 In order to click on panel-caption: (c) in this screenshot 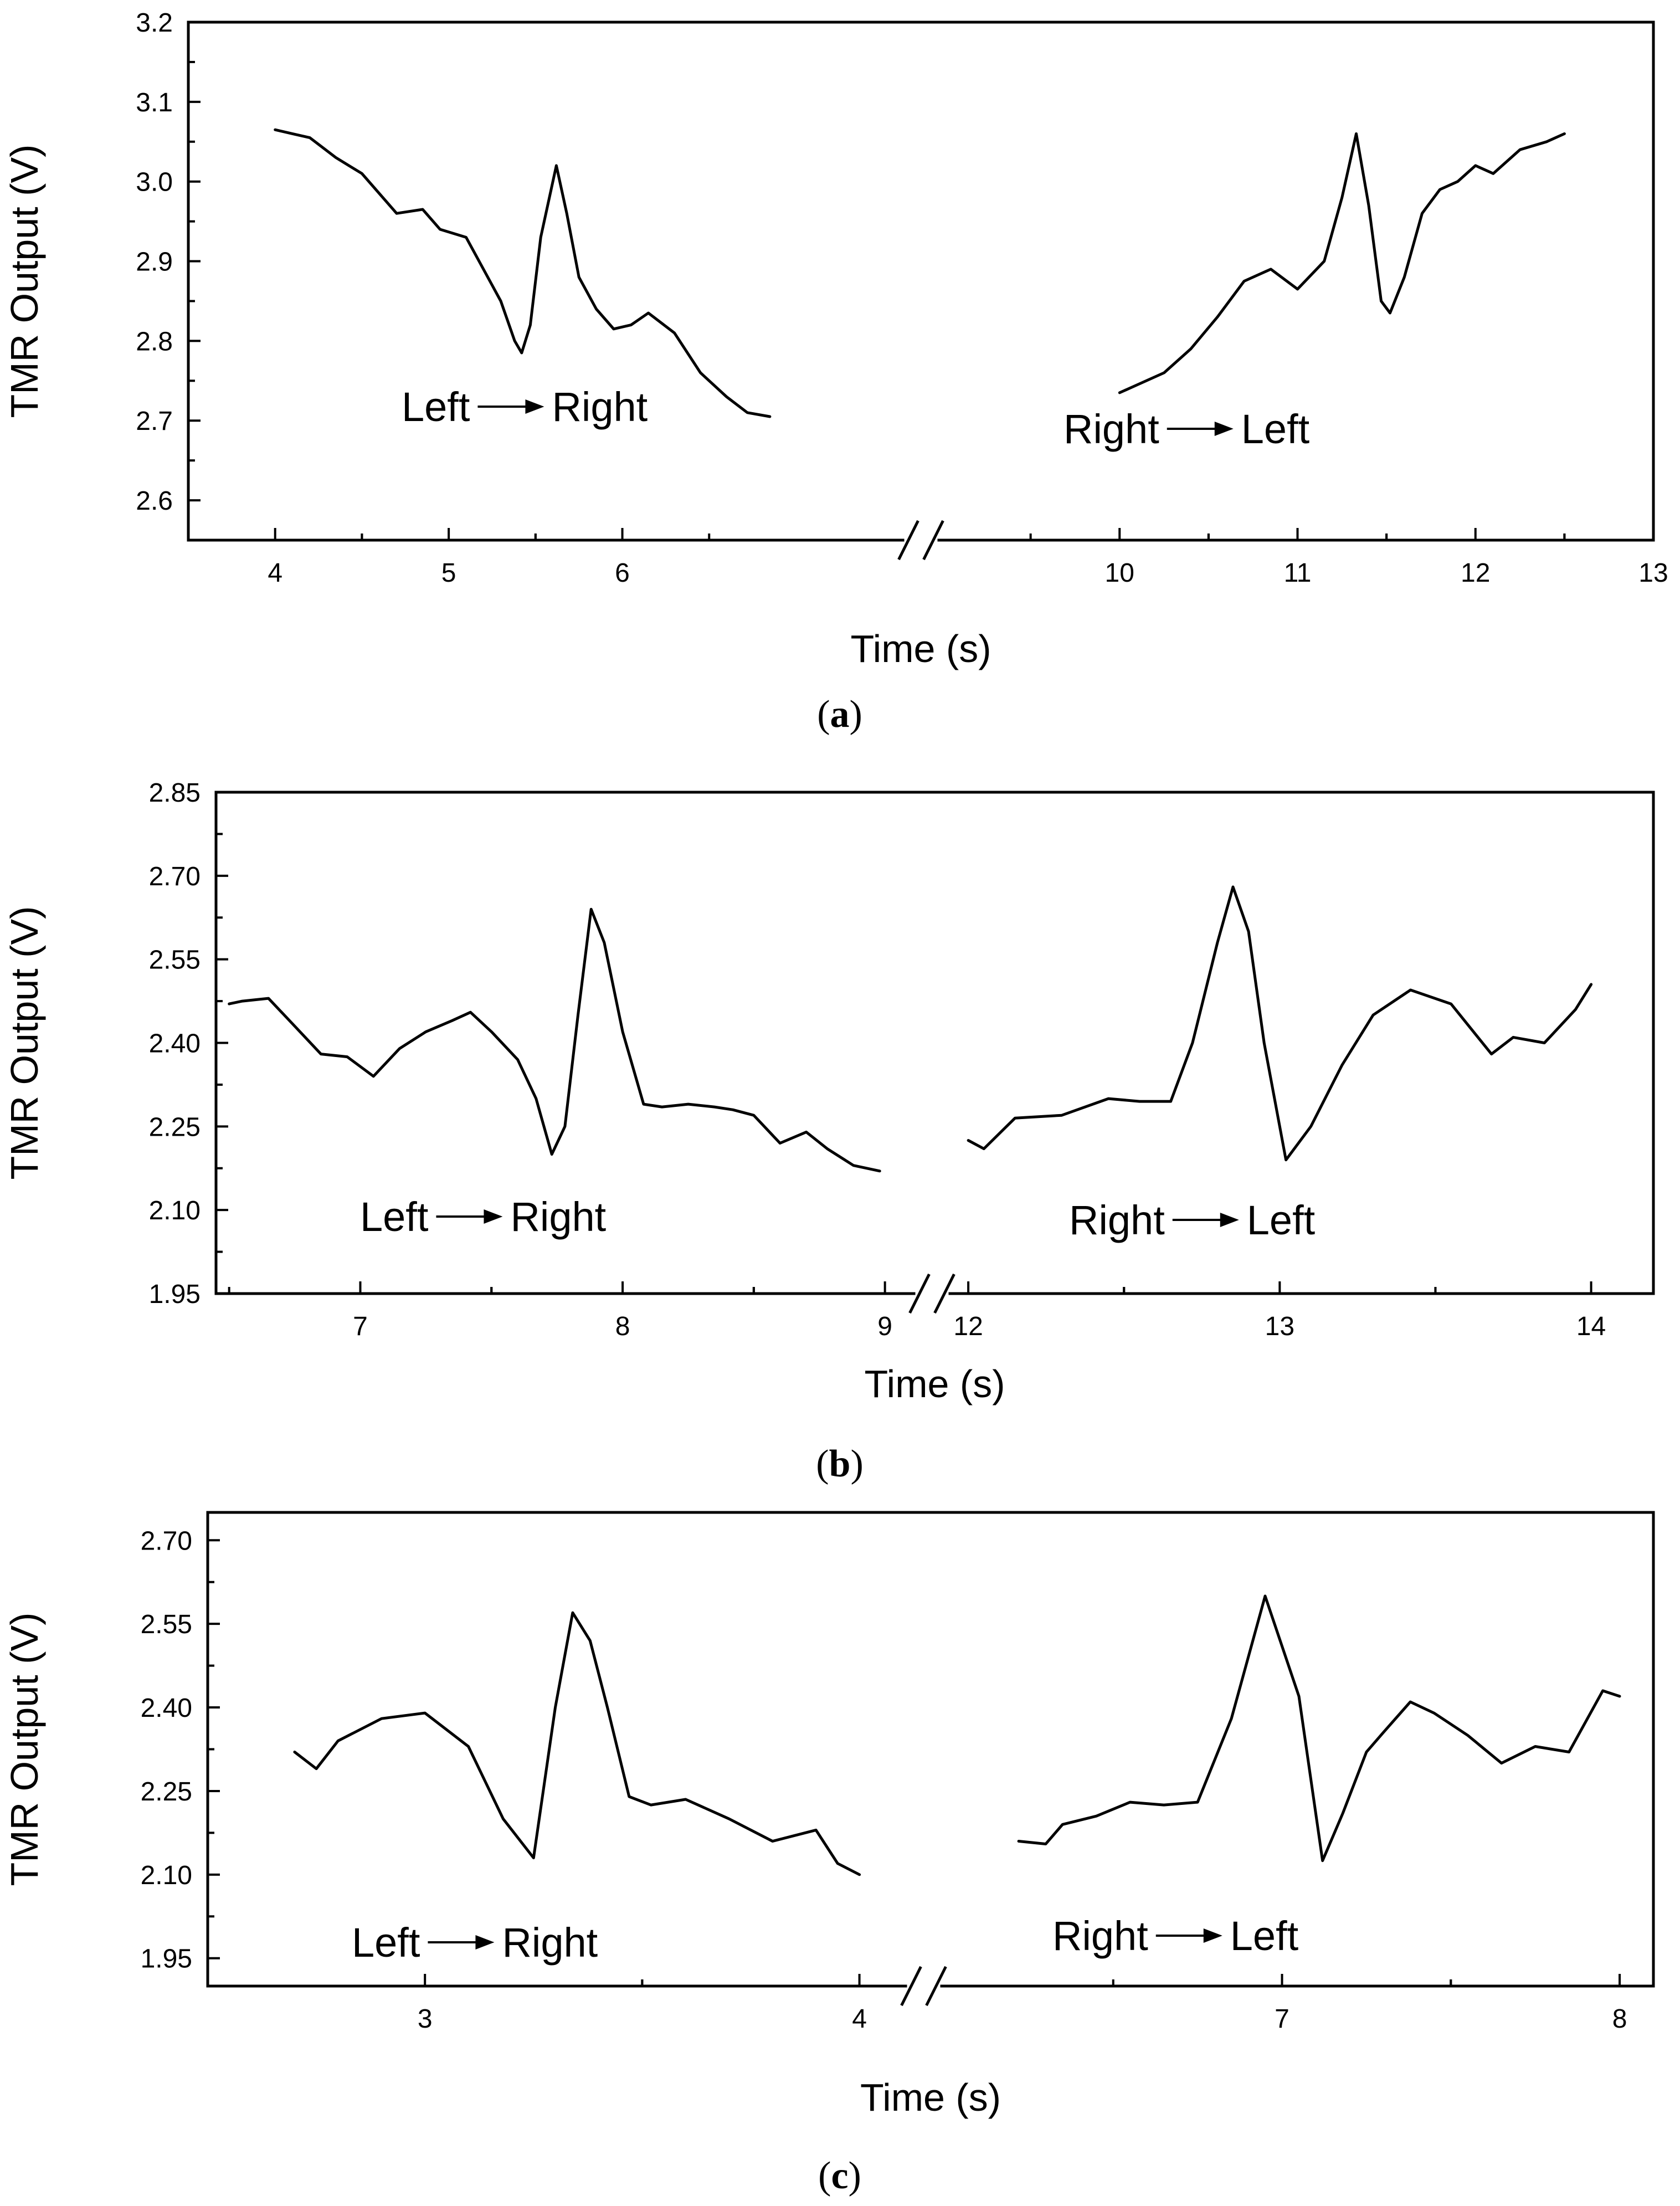, I will do `click(839, 2175)`.